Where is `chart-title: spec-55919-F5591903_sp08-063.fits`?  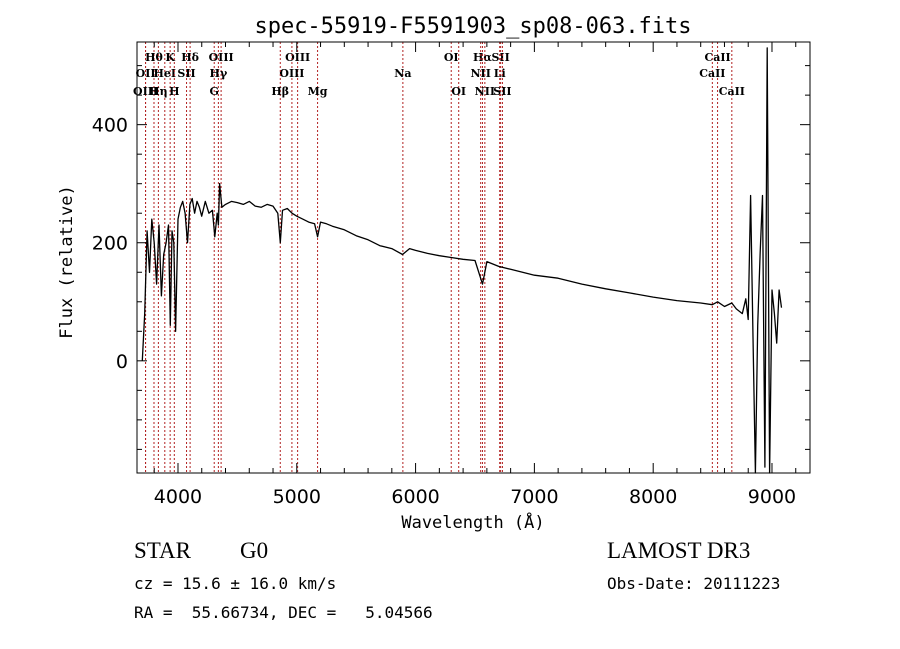 chart-title: spec-55919-F5591903_sp08-063.fits is located at coordinates (472, 26).